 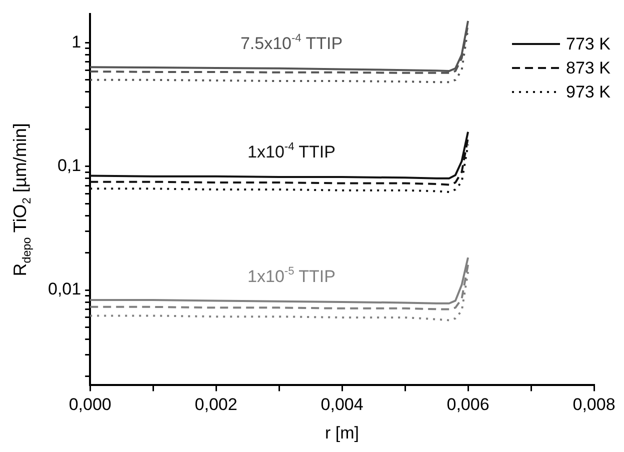 What do you see at coordinates (22, 199) in the screenshot?
I see `y-axis-title: Rdepo TiO2 [µm/min]` at bounding box center [22, 199].